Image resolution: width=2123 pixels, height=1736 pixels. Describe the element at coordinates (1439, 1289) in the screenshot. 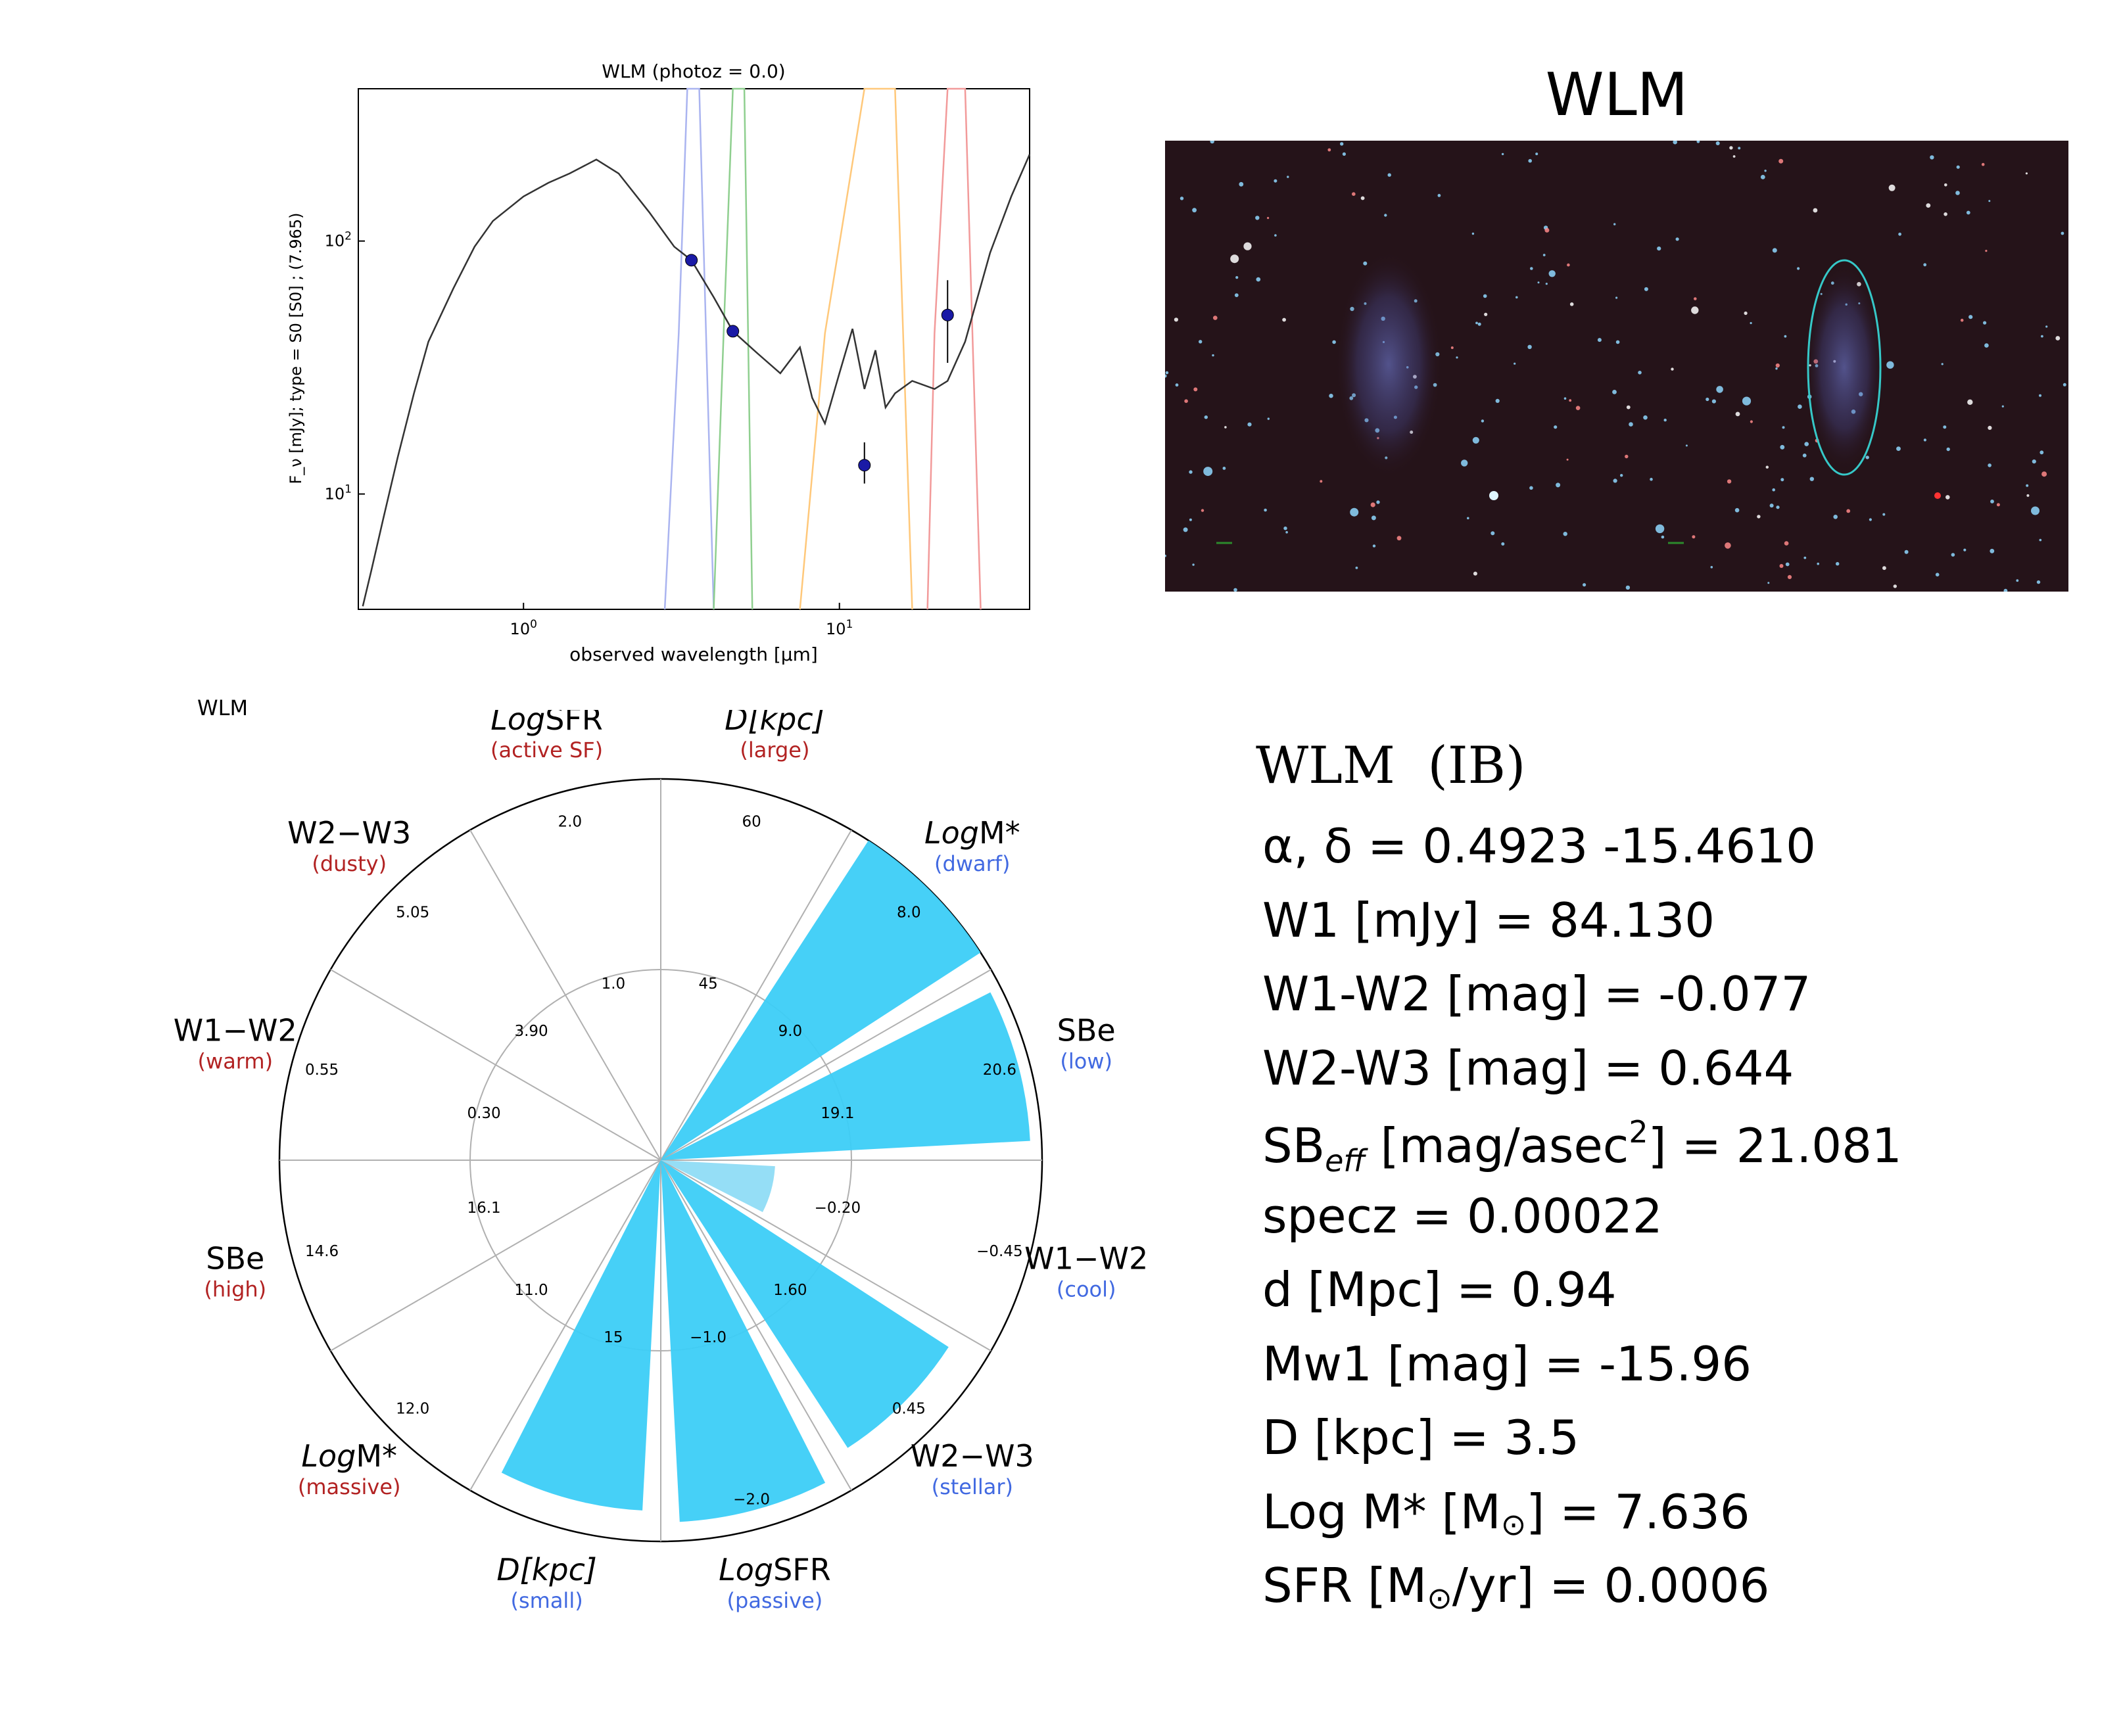

I see `info-line: d [Mpc] = 0.94` at that location.